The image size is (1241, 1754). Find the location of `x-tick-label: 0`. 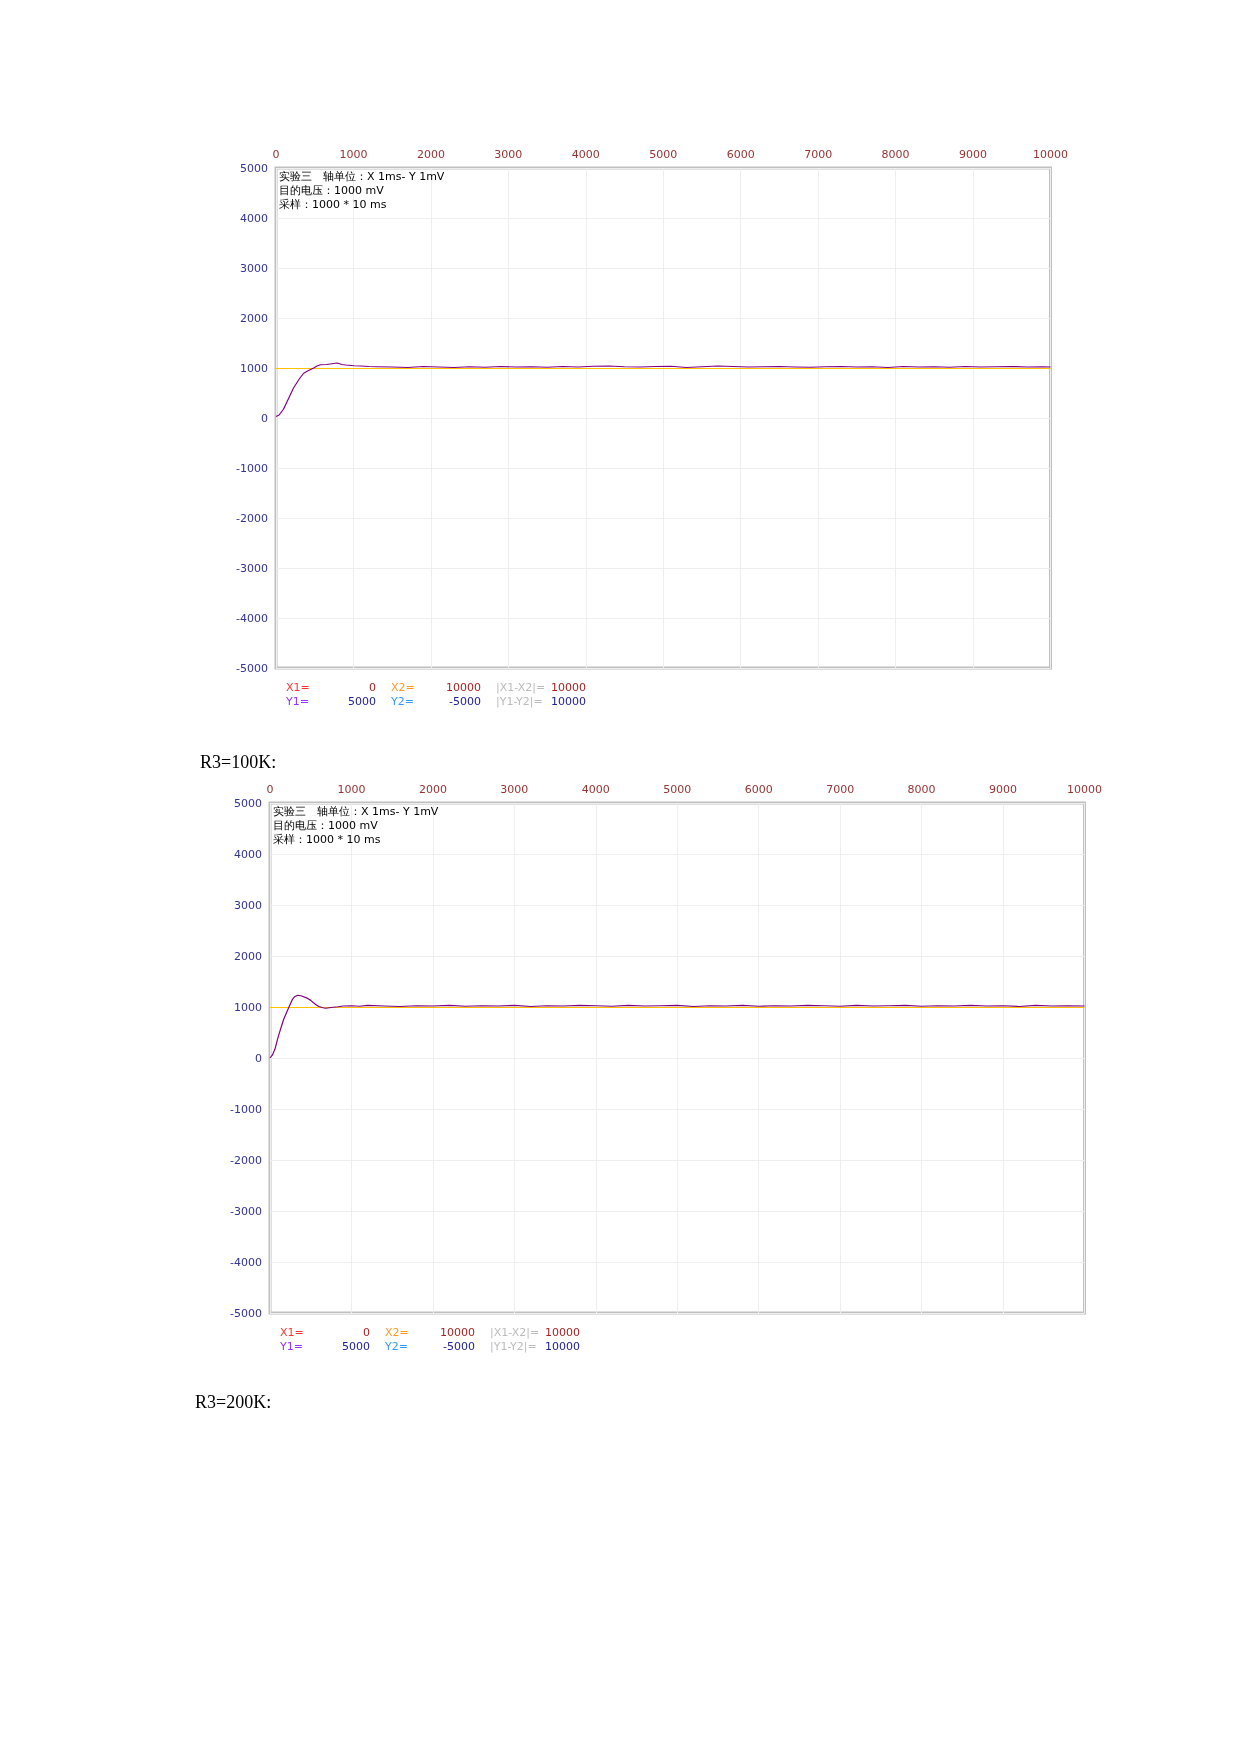

x-tick-label: 0 is located at coordinates (276, 154).